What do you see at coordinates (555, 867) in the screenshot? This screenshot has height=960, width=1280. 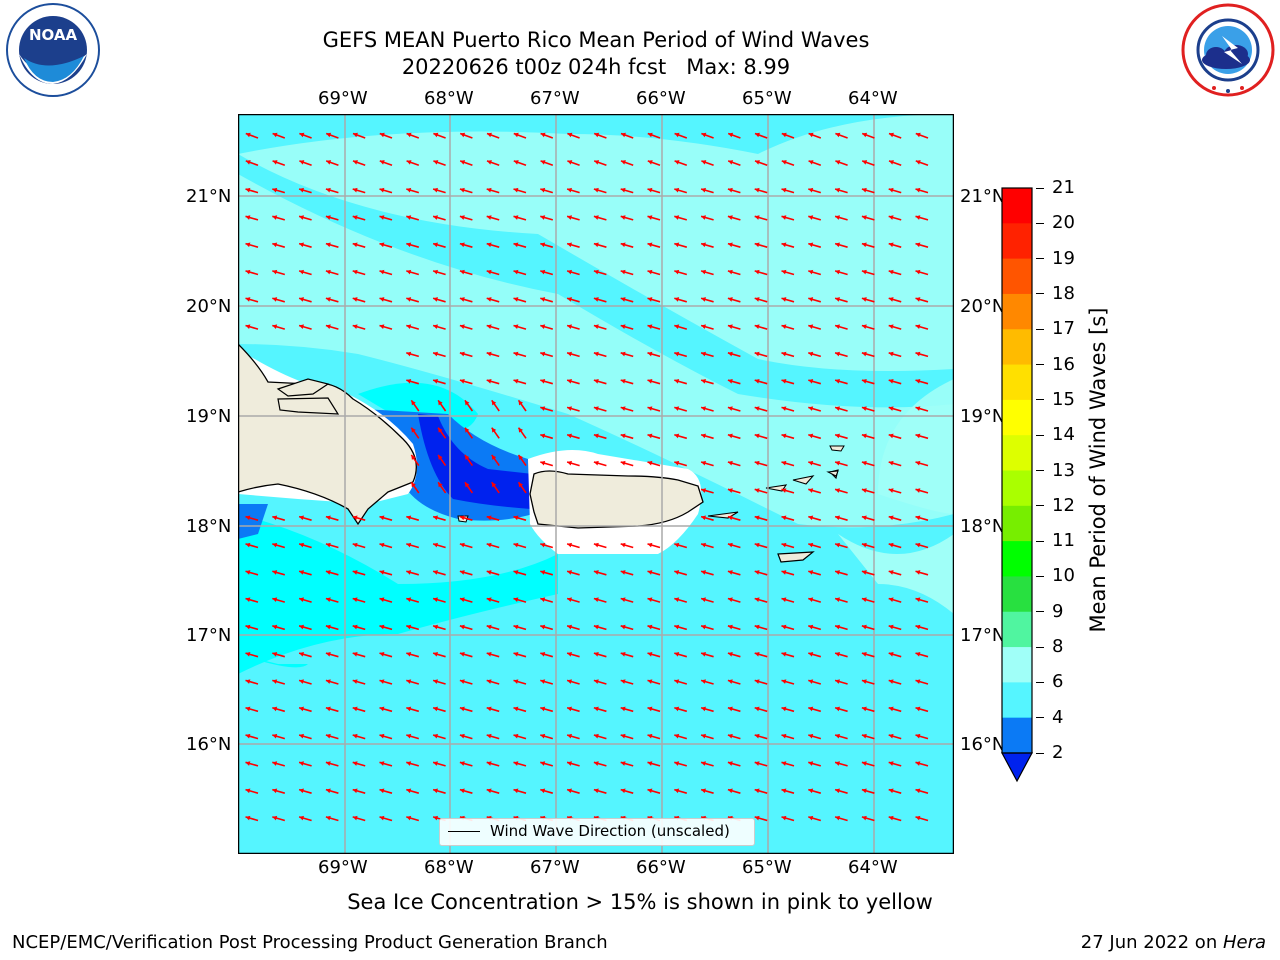 I see `lon-label-bottom: 67°W` at bounding box center [555, 867].